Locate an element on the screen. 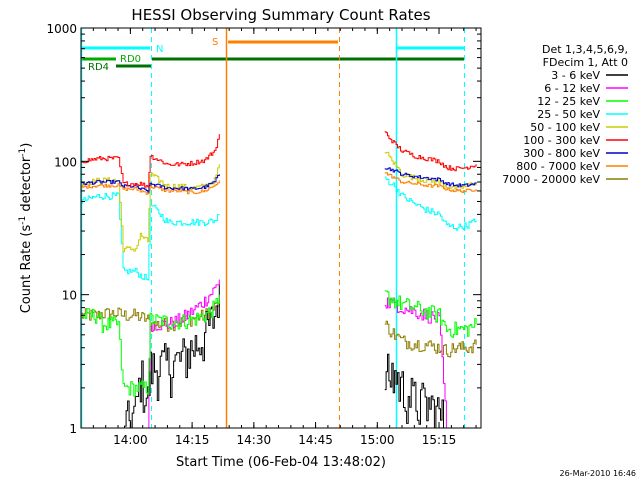 This screenshot has width=640, height=480. x-tick-label: 14:45 is located at coordinates (315, 440).